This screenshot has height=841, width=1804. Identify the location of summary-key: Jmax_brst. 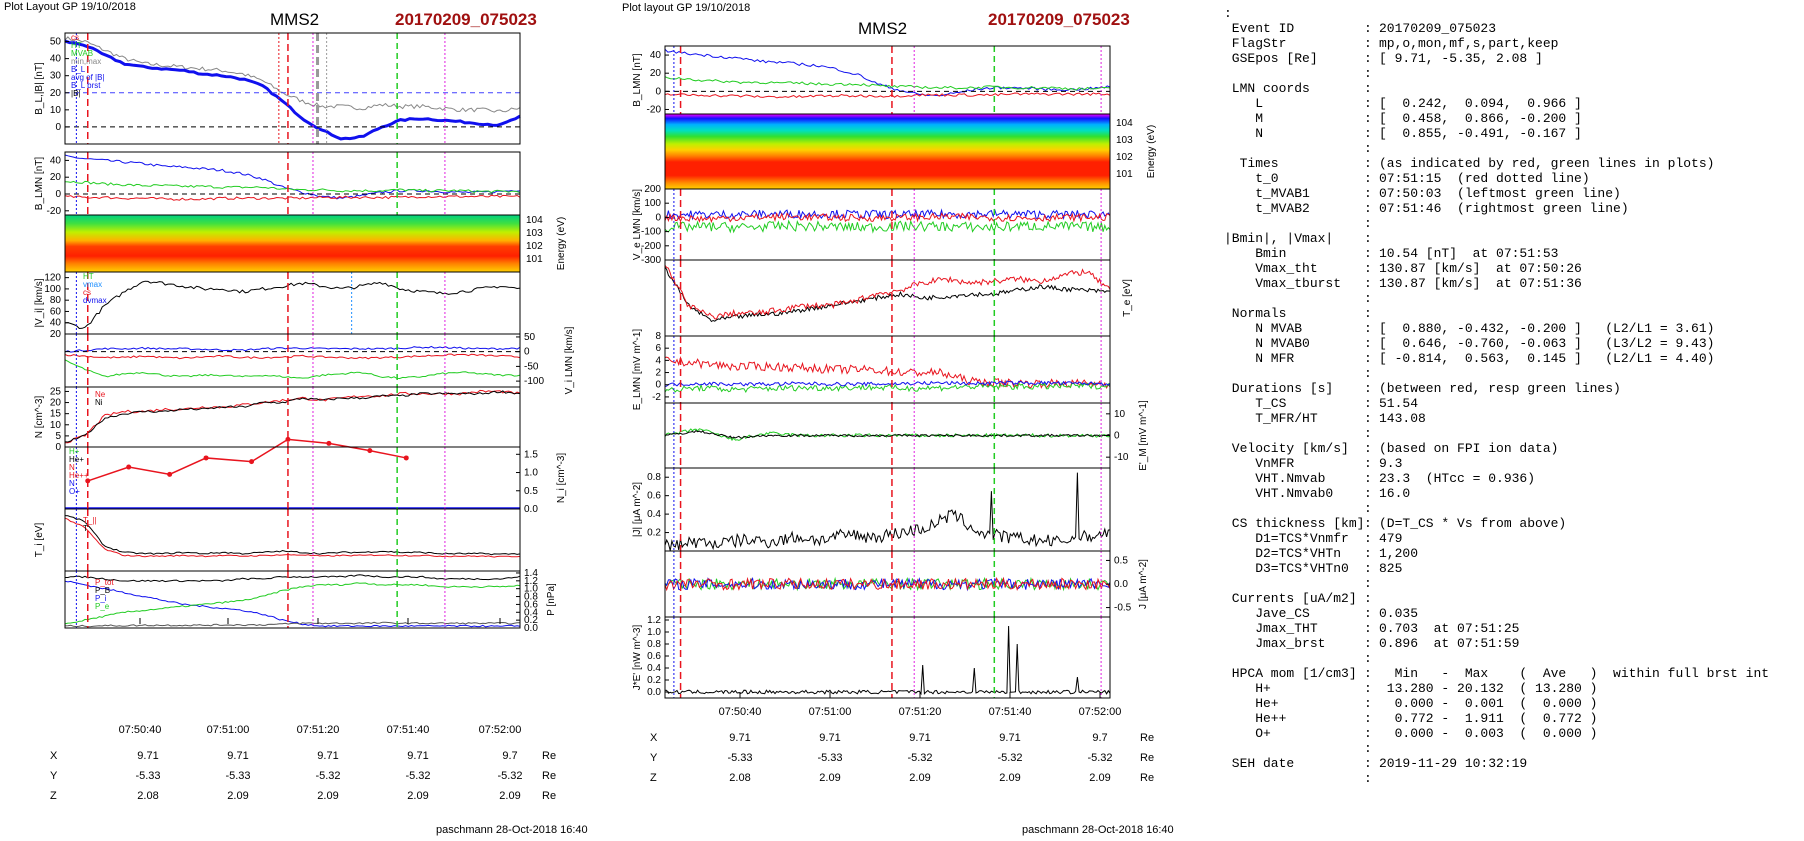
(1275, 643).